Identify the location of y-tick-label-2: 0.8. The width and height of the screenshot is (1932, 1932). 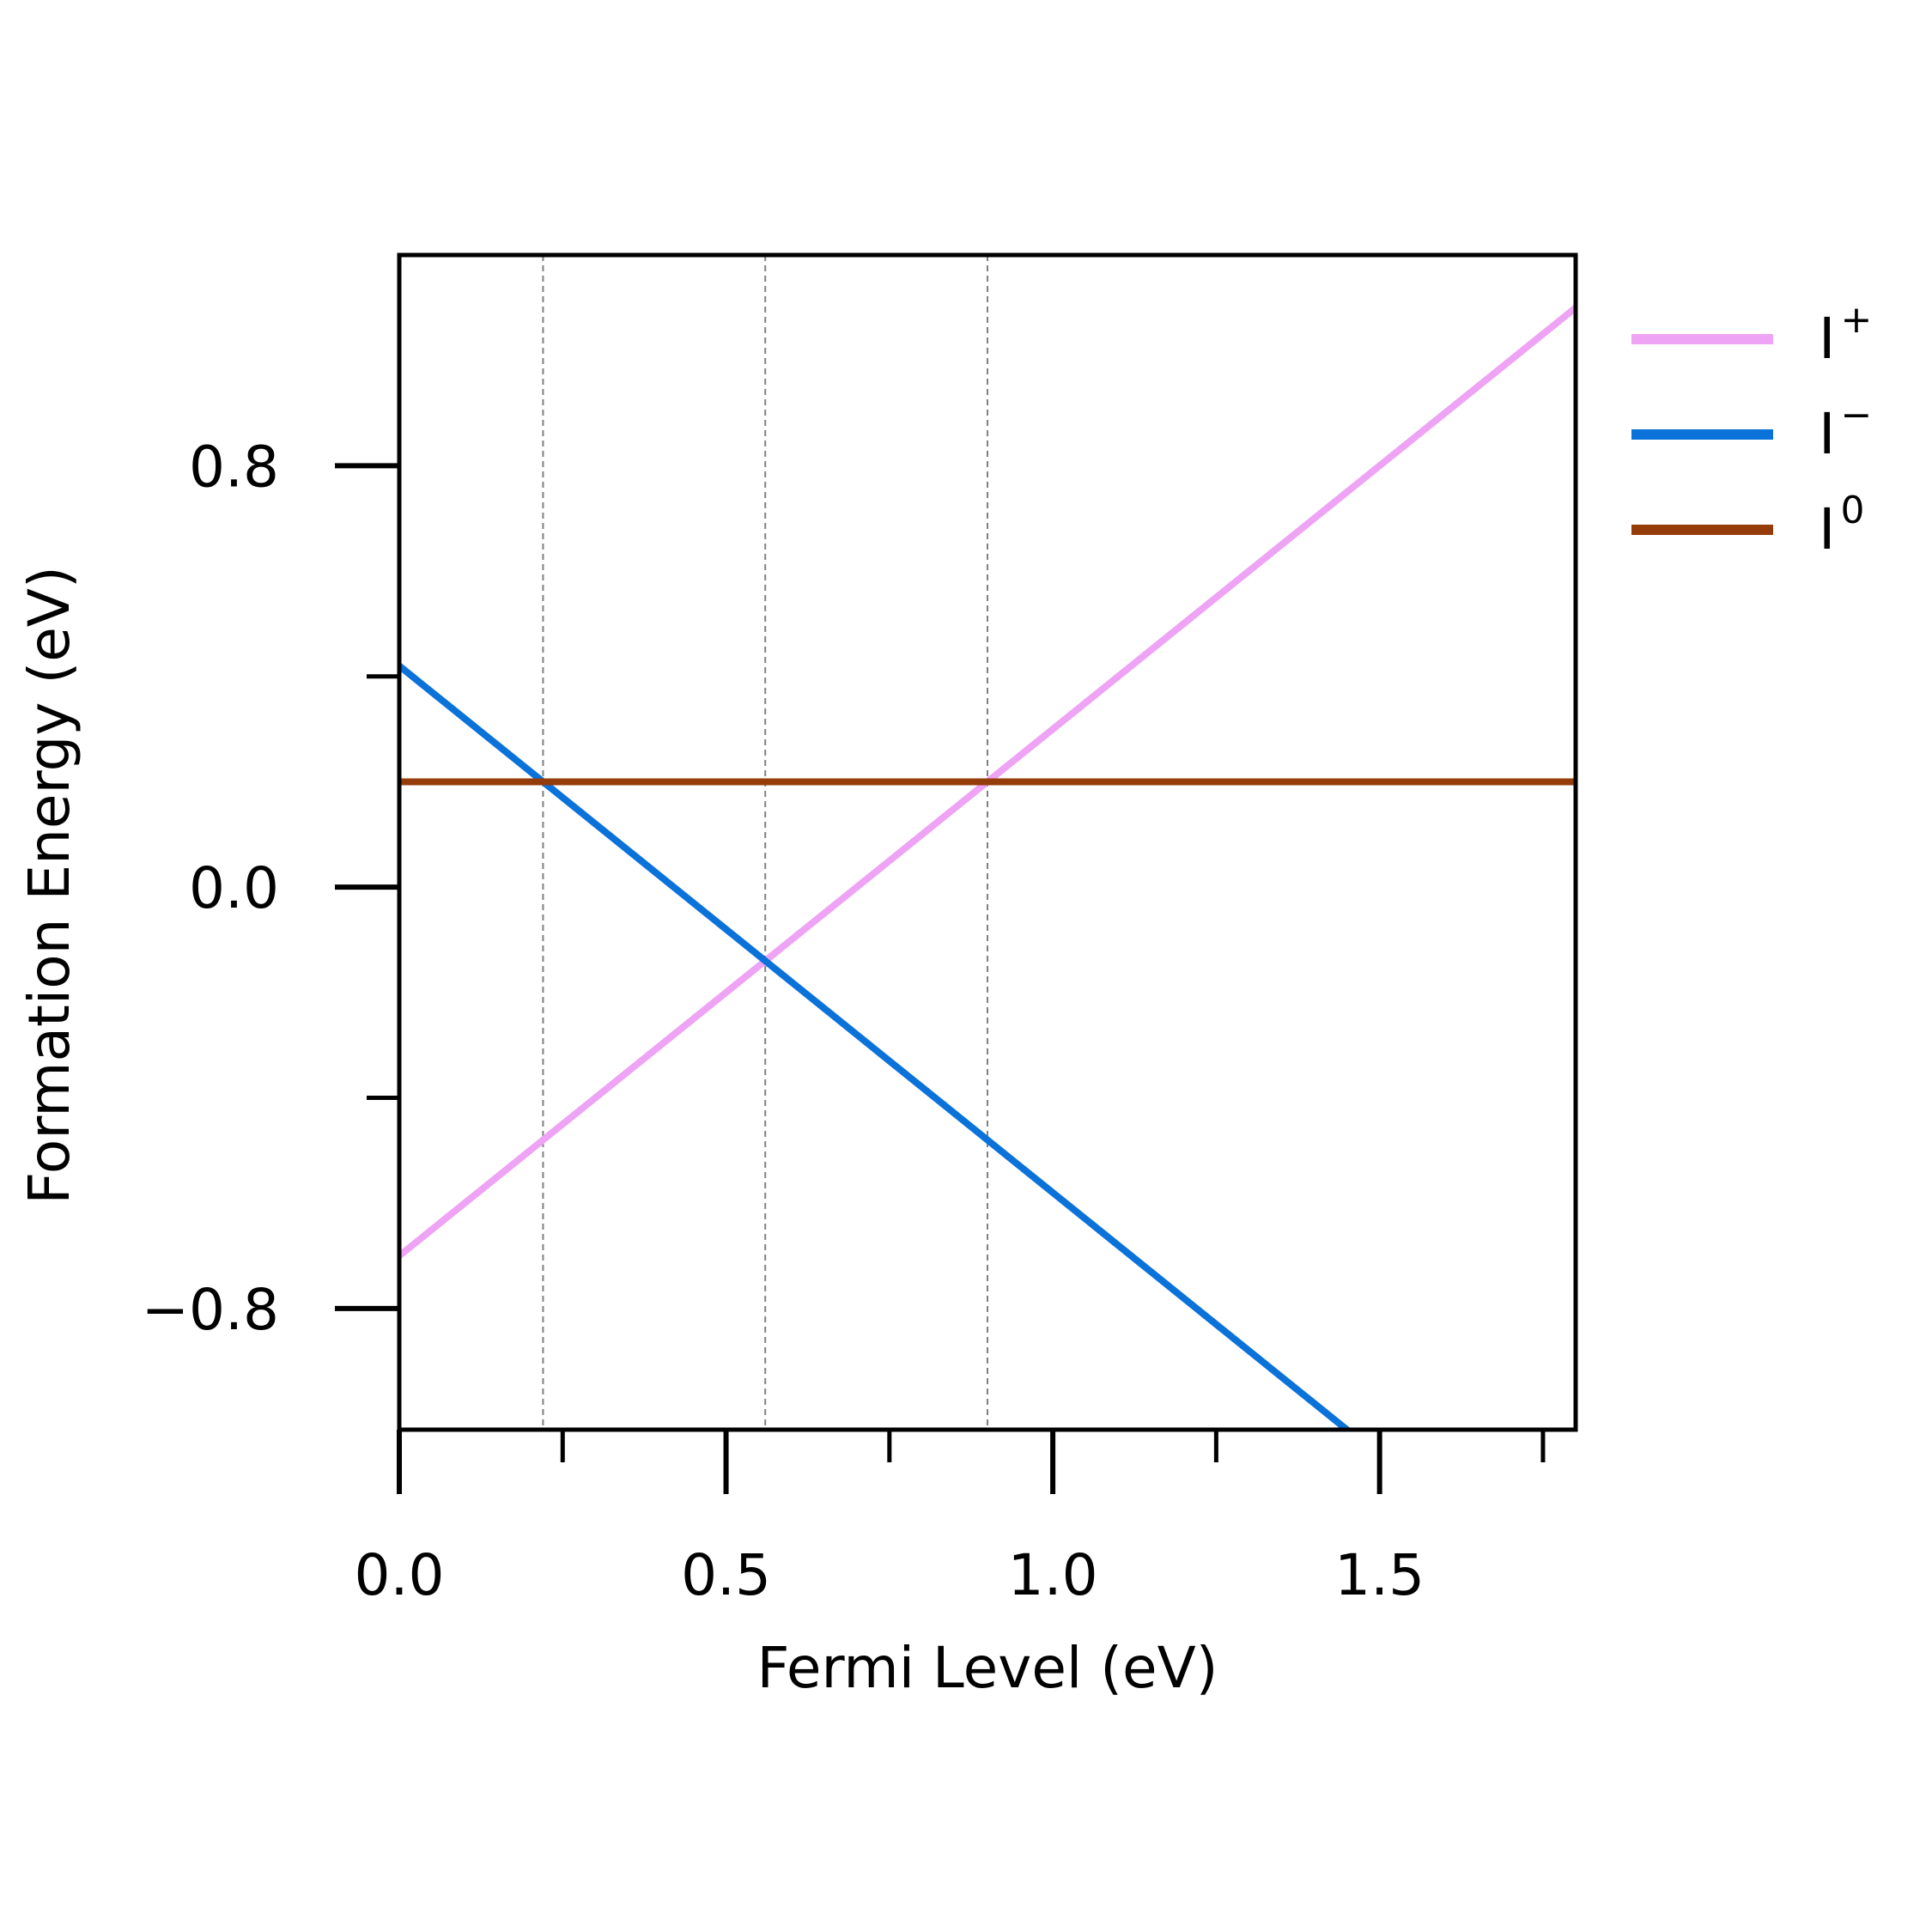
(234, 467).